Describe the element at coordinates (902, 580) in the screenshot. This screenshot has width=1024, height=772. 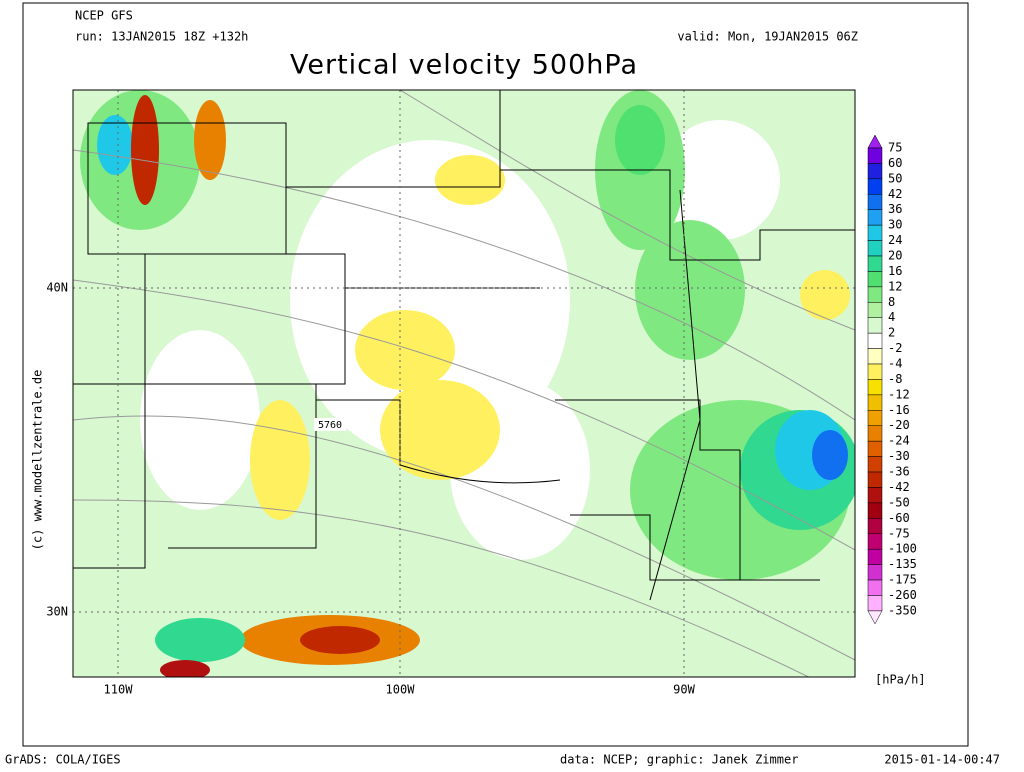
I see `colorbar-label: -175` at that location.